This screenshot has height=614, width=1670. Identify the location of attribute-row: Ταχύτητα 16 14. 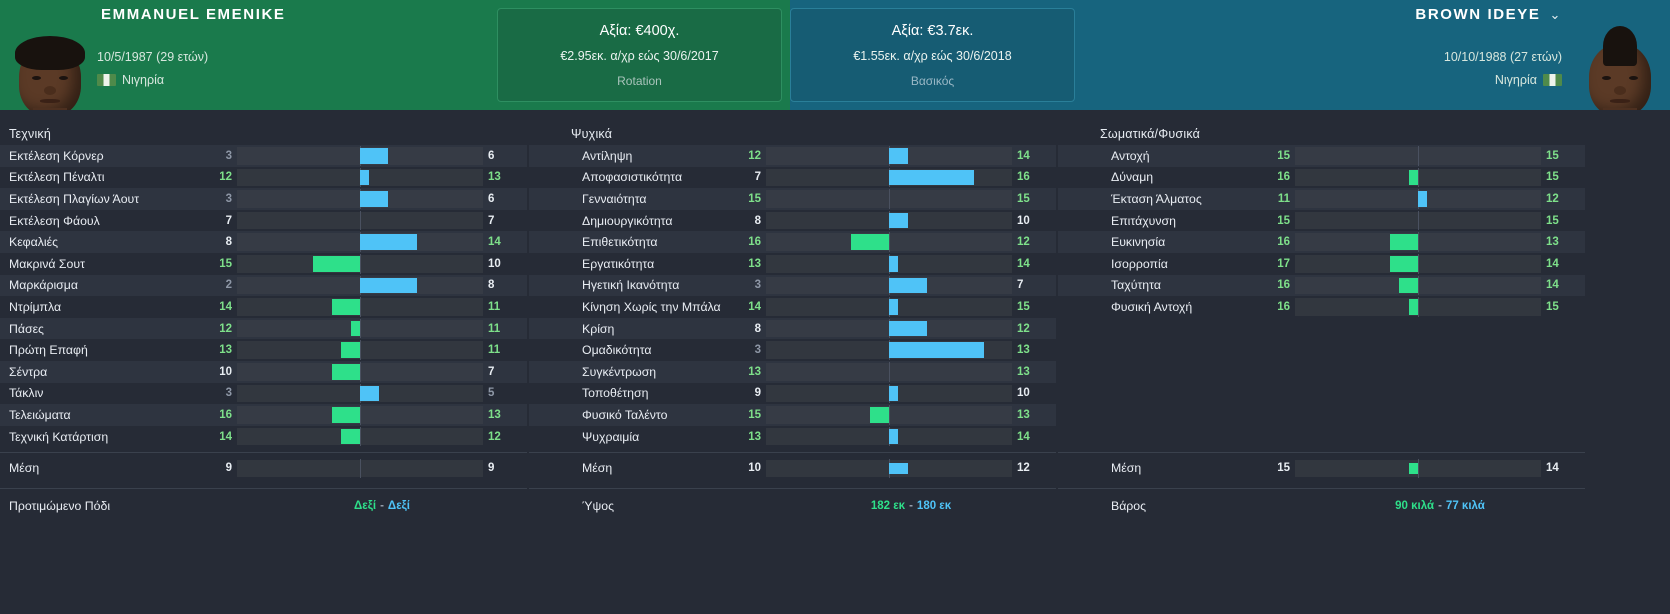
(1321, 285).